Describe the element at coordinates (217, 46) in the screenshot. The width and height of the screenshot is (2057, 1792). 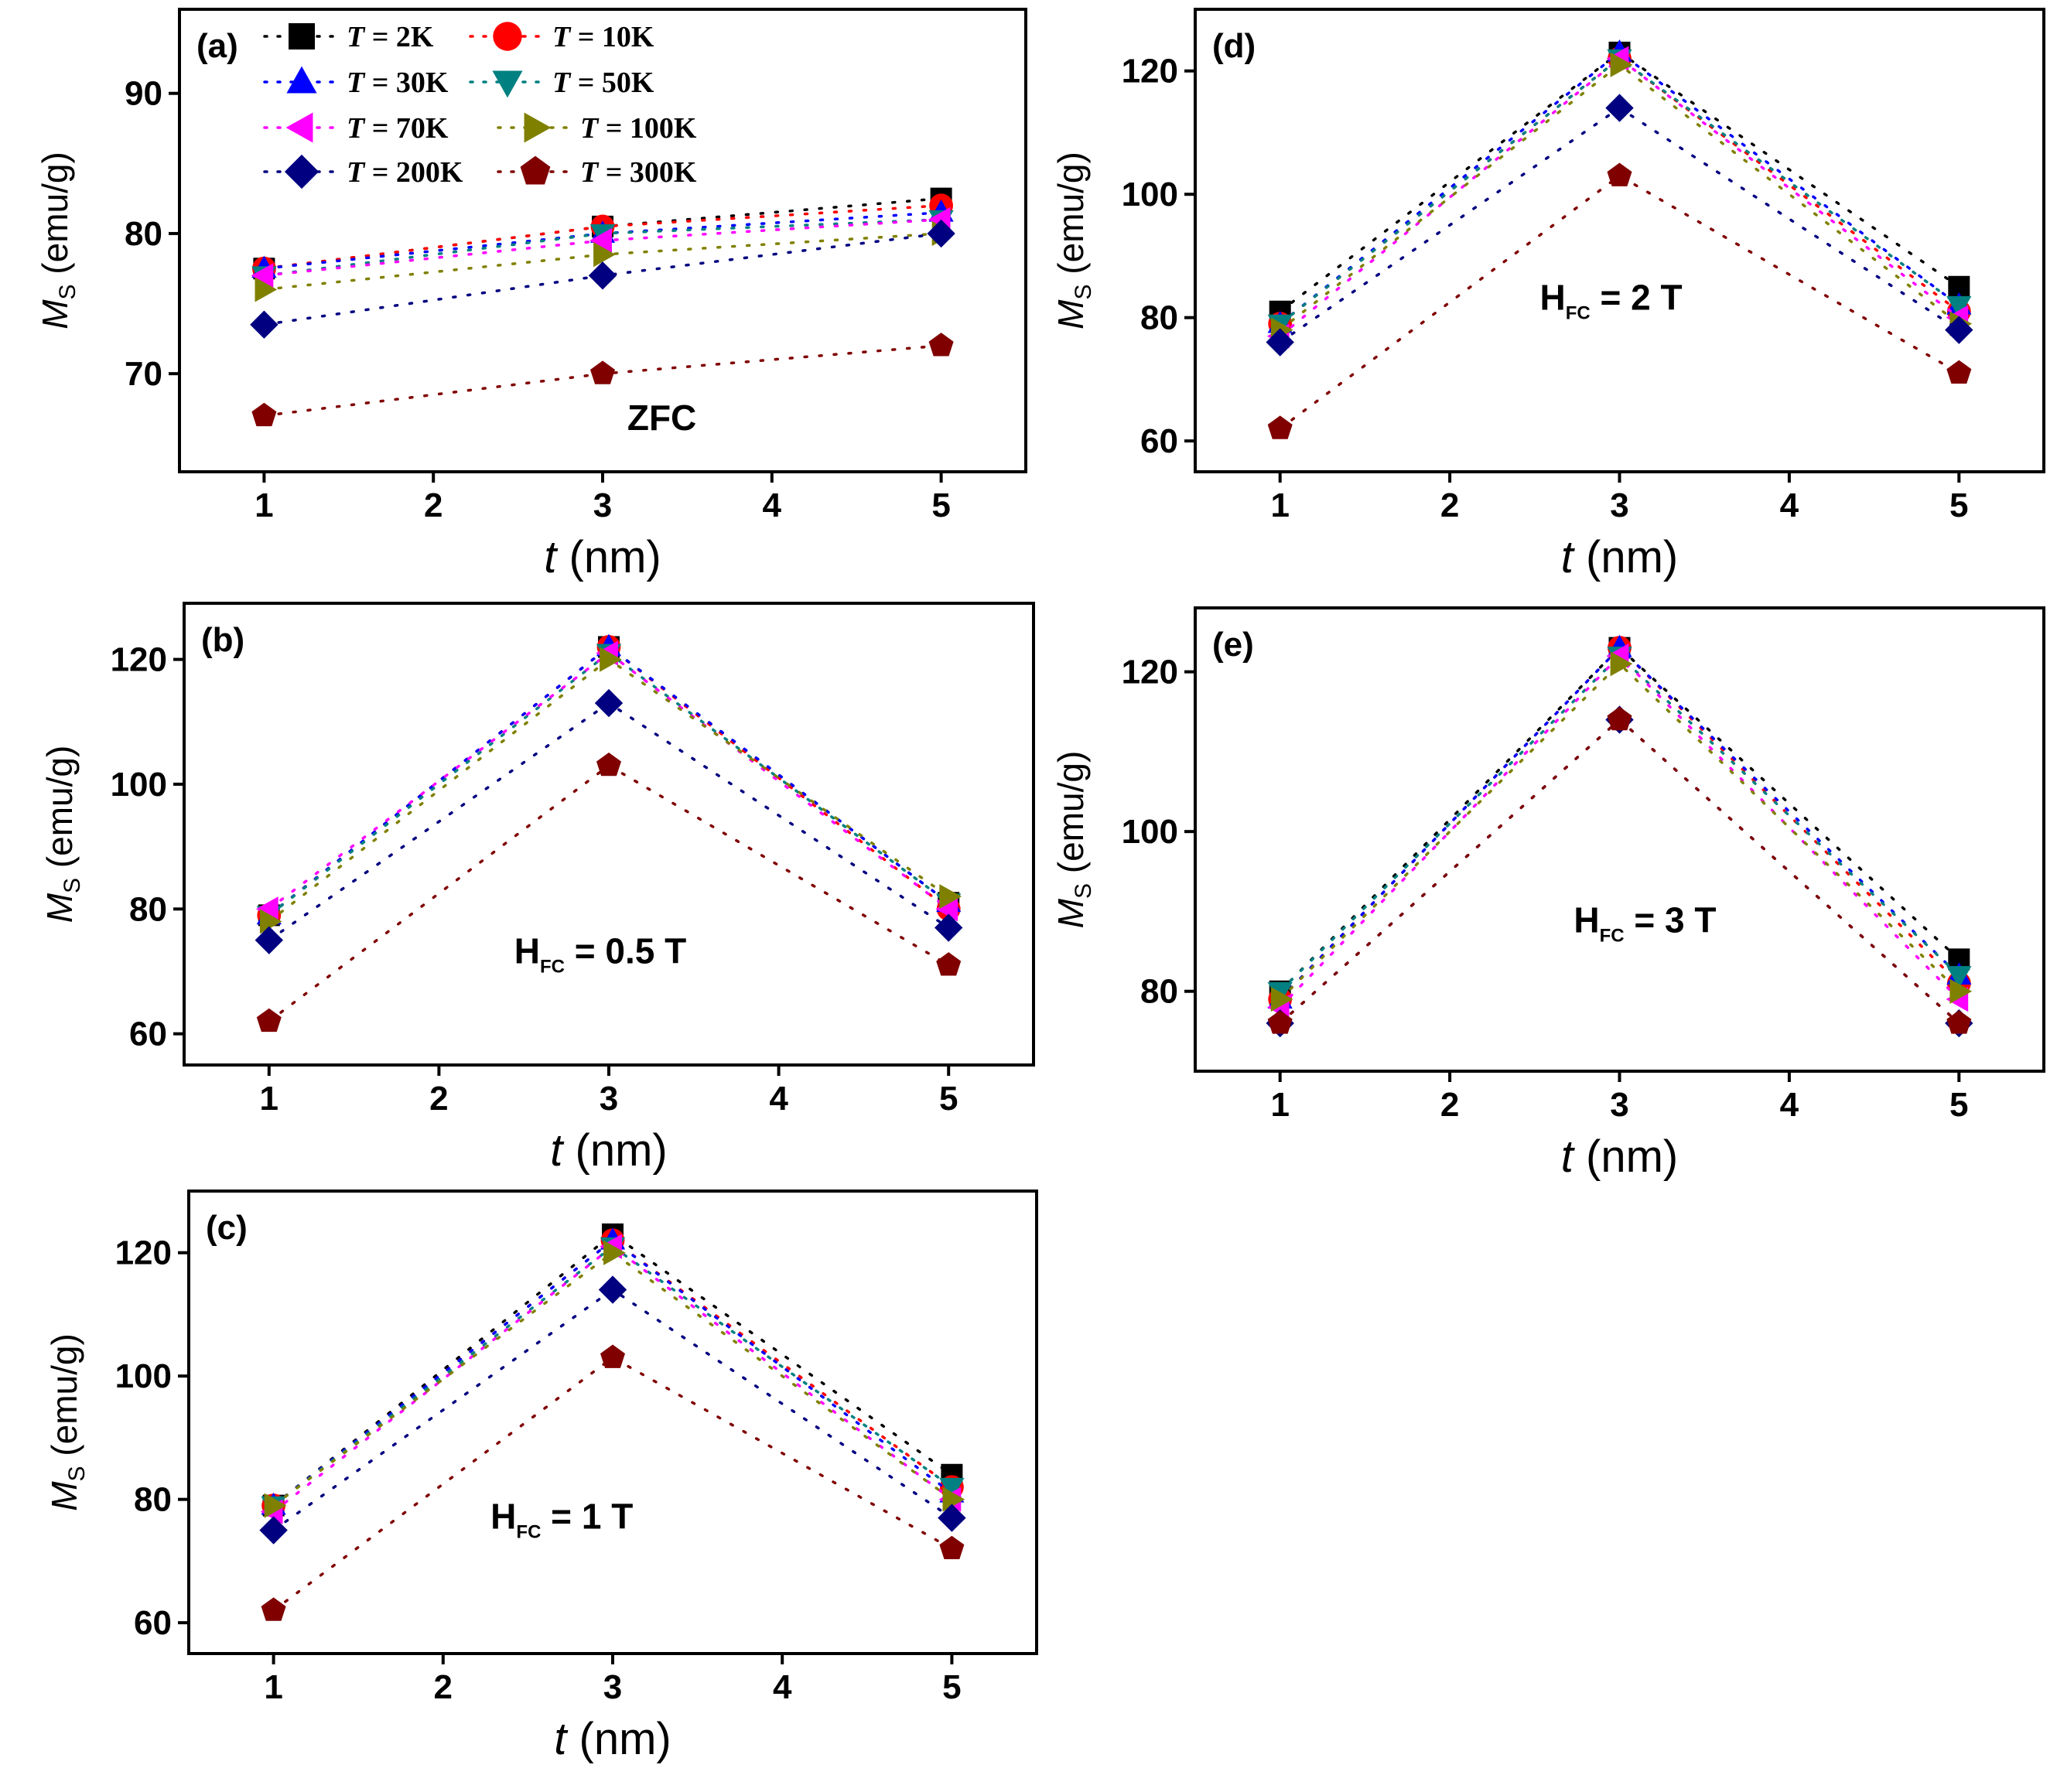
I see `panel-label: (a)` at that location.